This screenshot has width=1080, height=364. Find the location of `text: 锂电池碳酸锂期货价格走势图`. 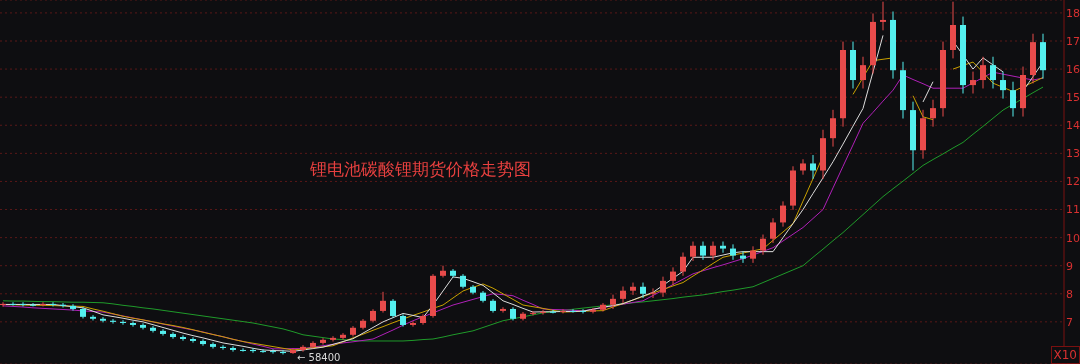

text: 锂电池碳酸锂期货价格走势图 is located at coordinates (420, 169).